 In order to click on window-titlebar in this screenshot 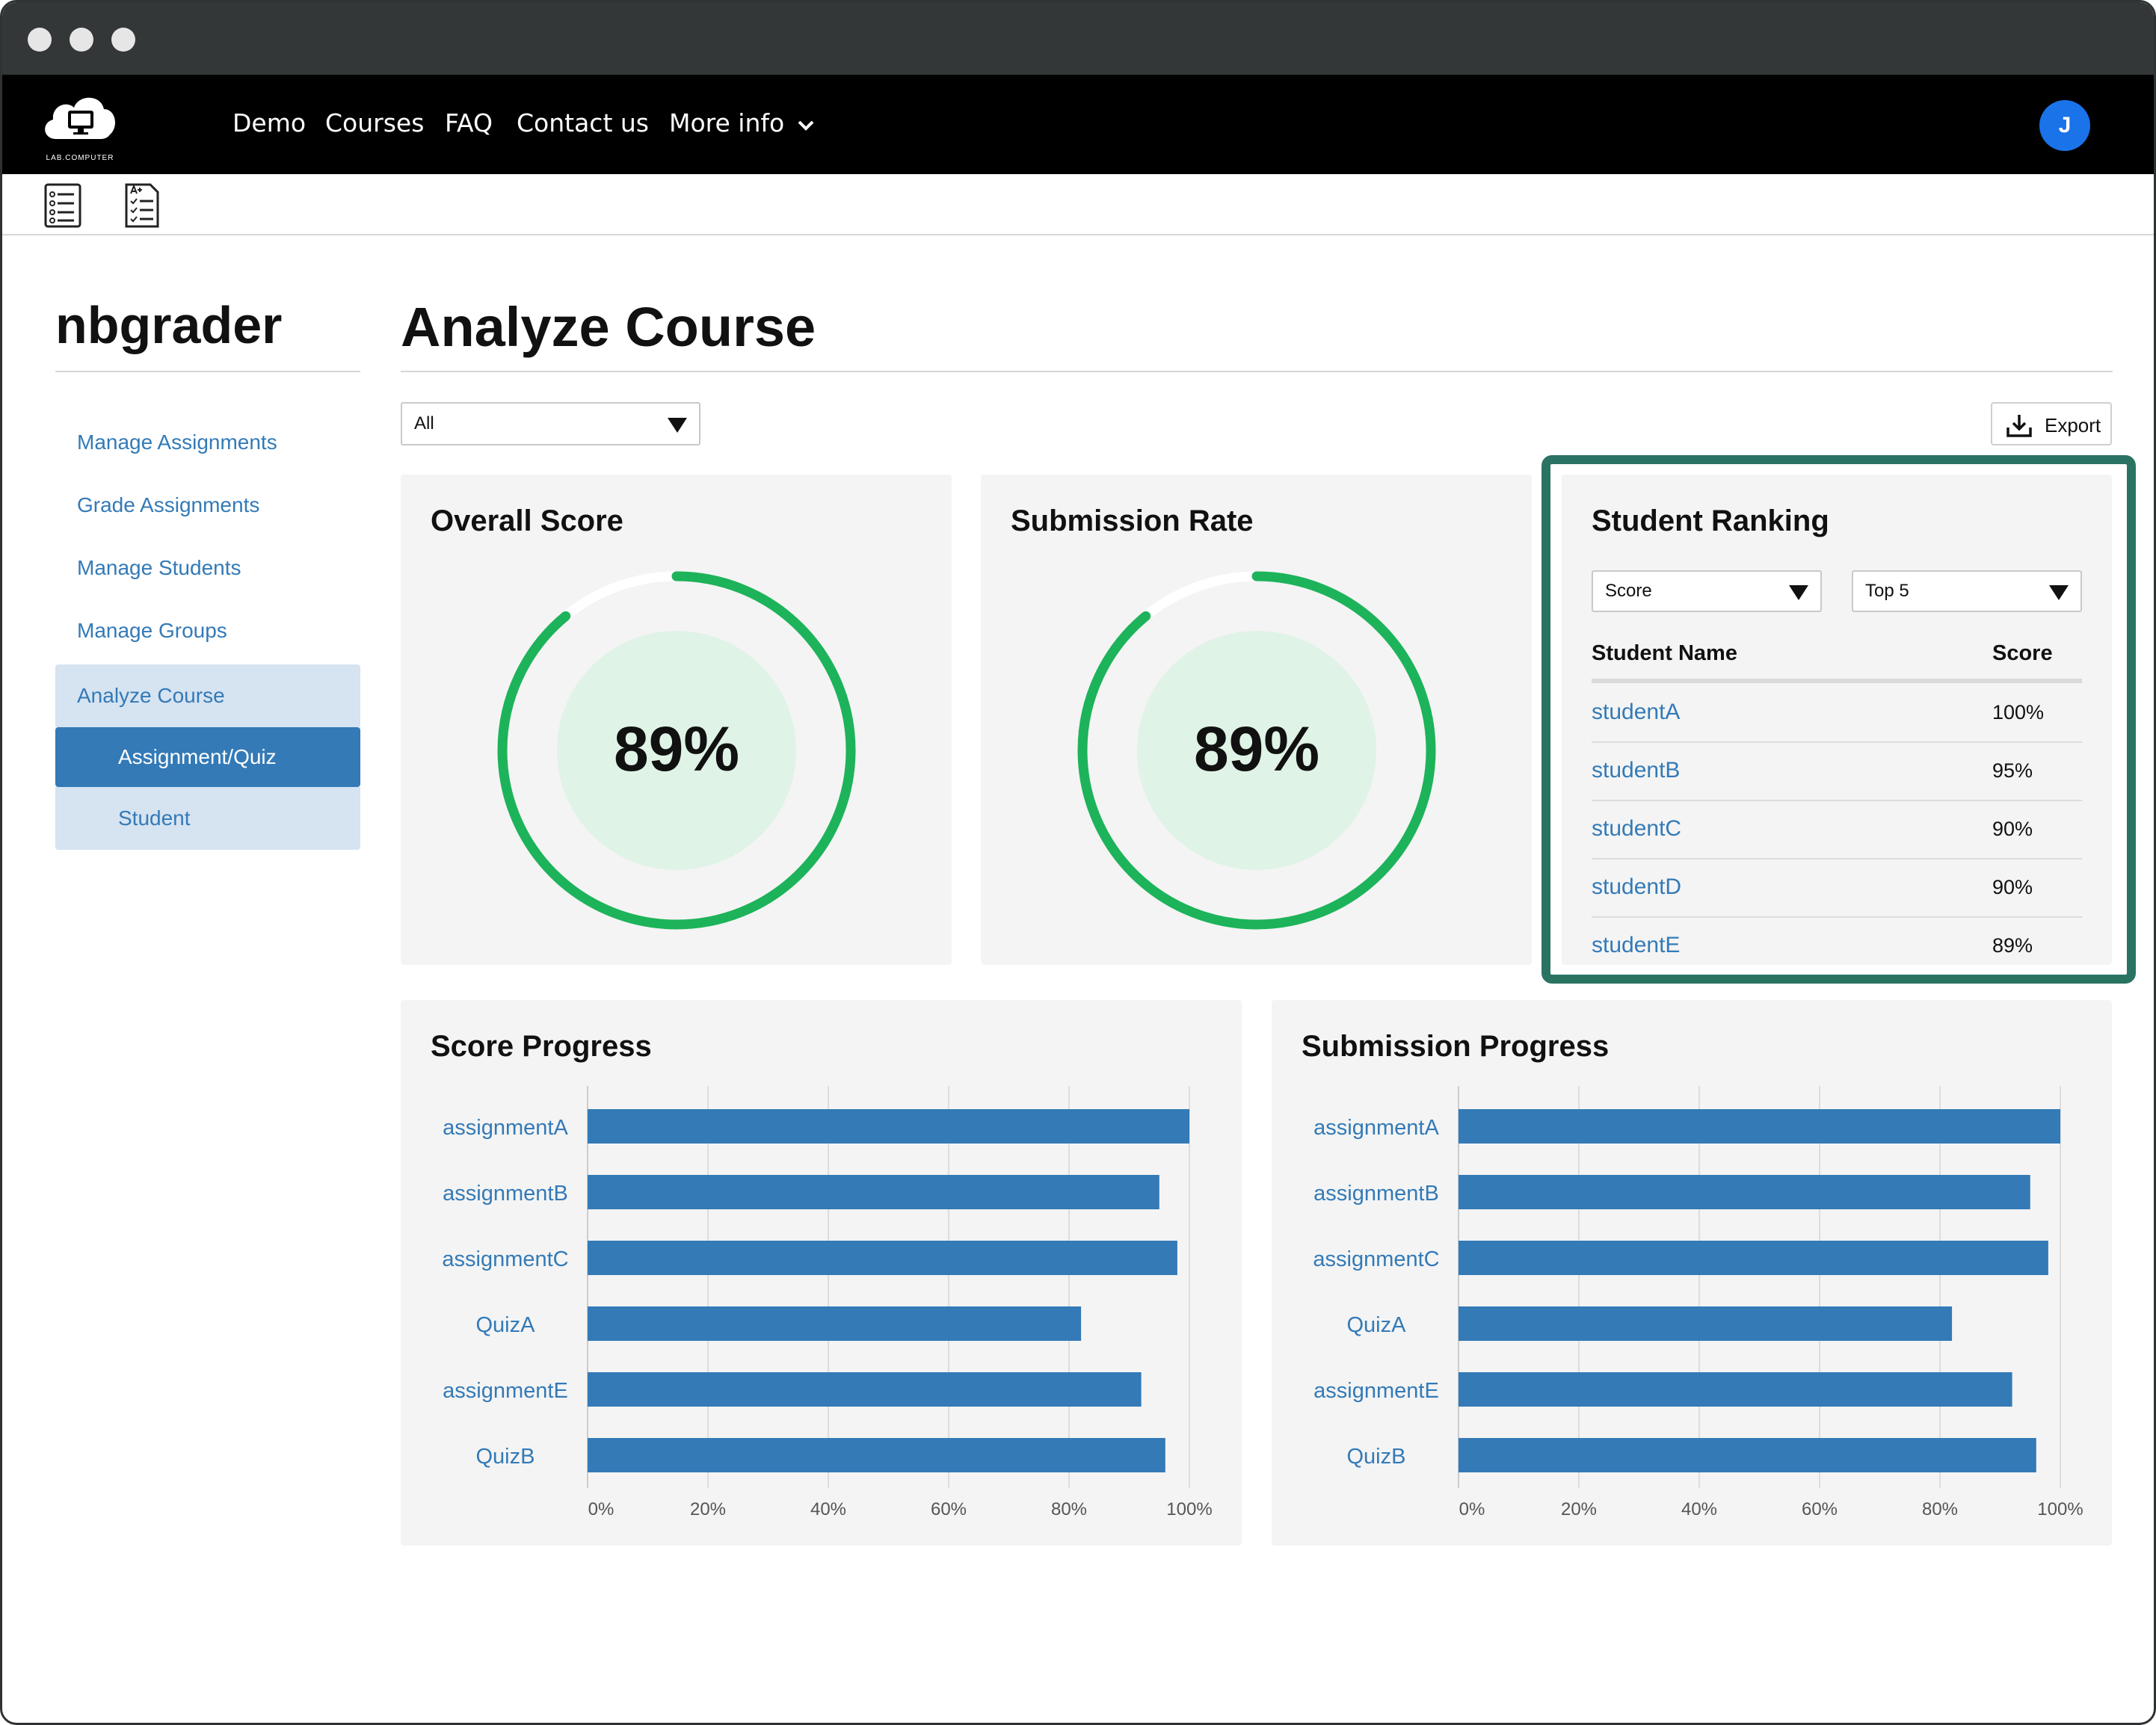, I will do `click(1078, 38)`.